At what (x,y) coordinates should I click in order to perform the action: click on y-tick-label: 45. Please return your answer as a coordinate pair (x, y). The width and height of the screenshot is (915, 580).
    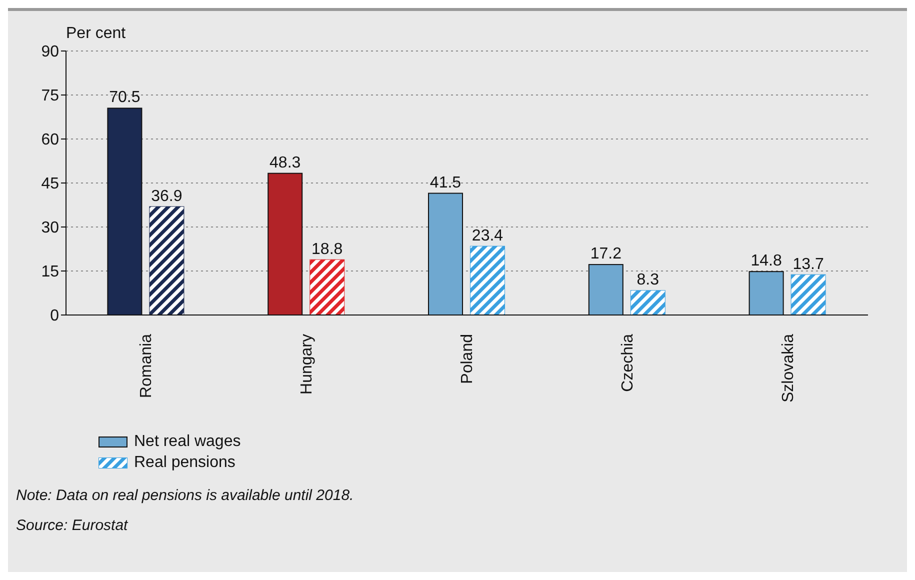
    Looking at the image, I should click on (50, 184).